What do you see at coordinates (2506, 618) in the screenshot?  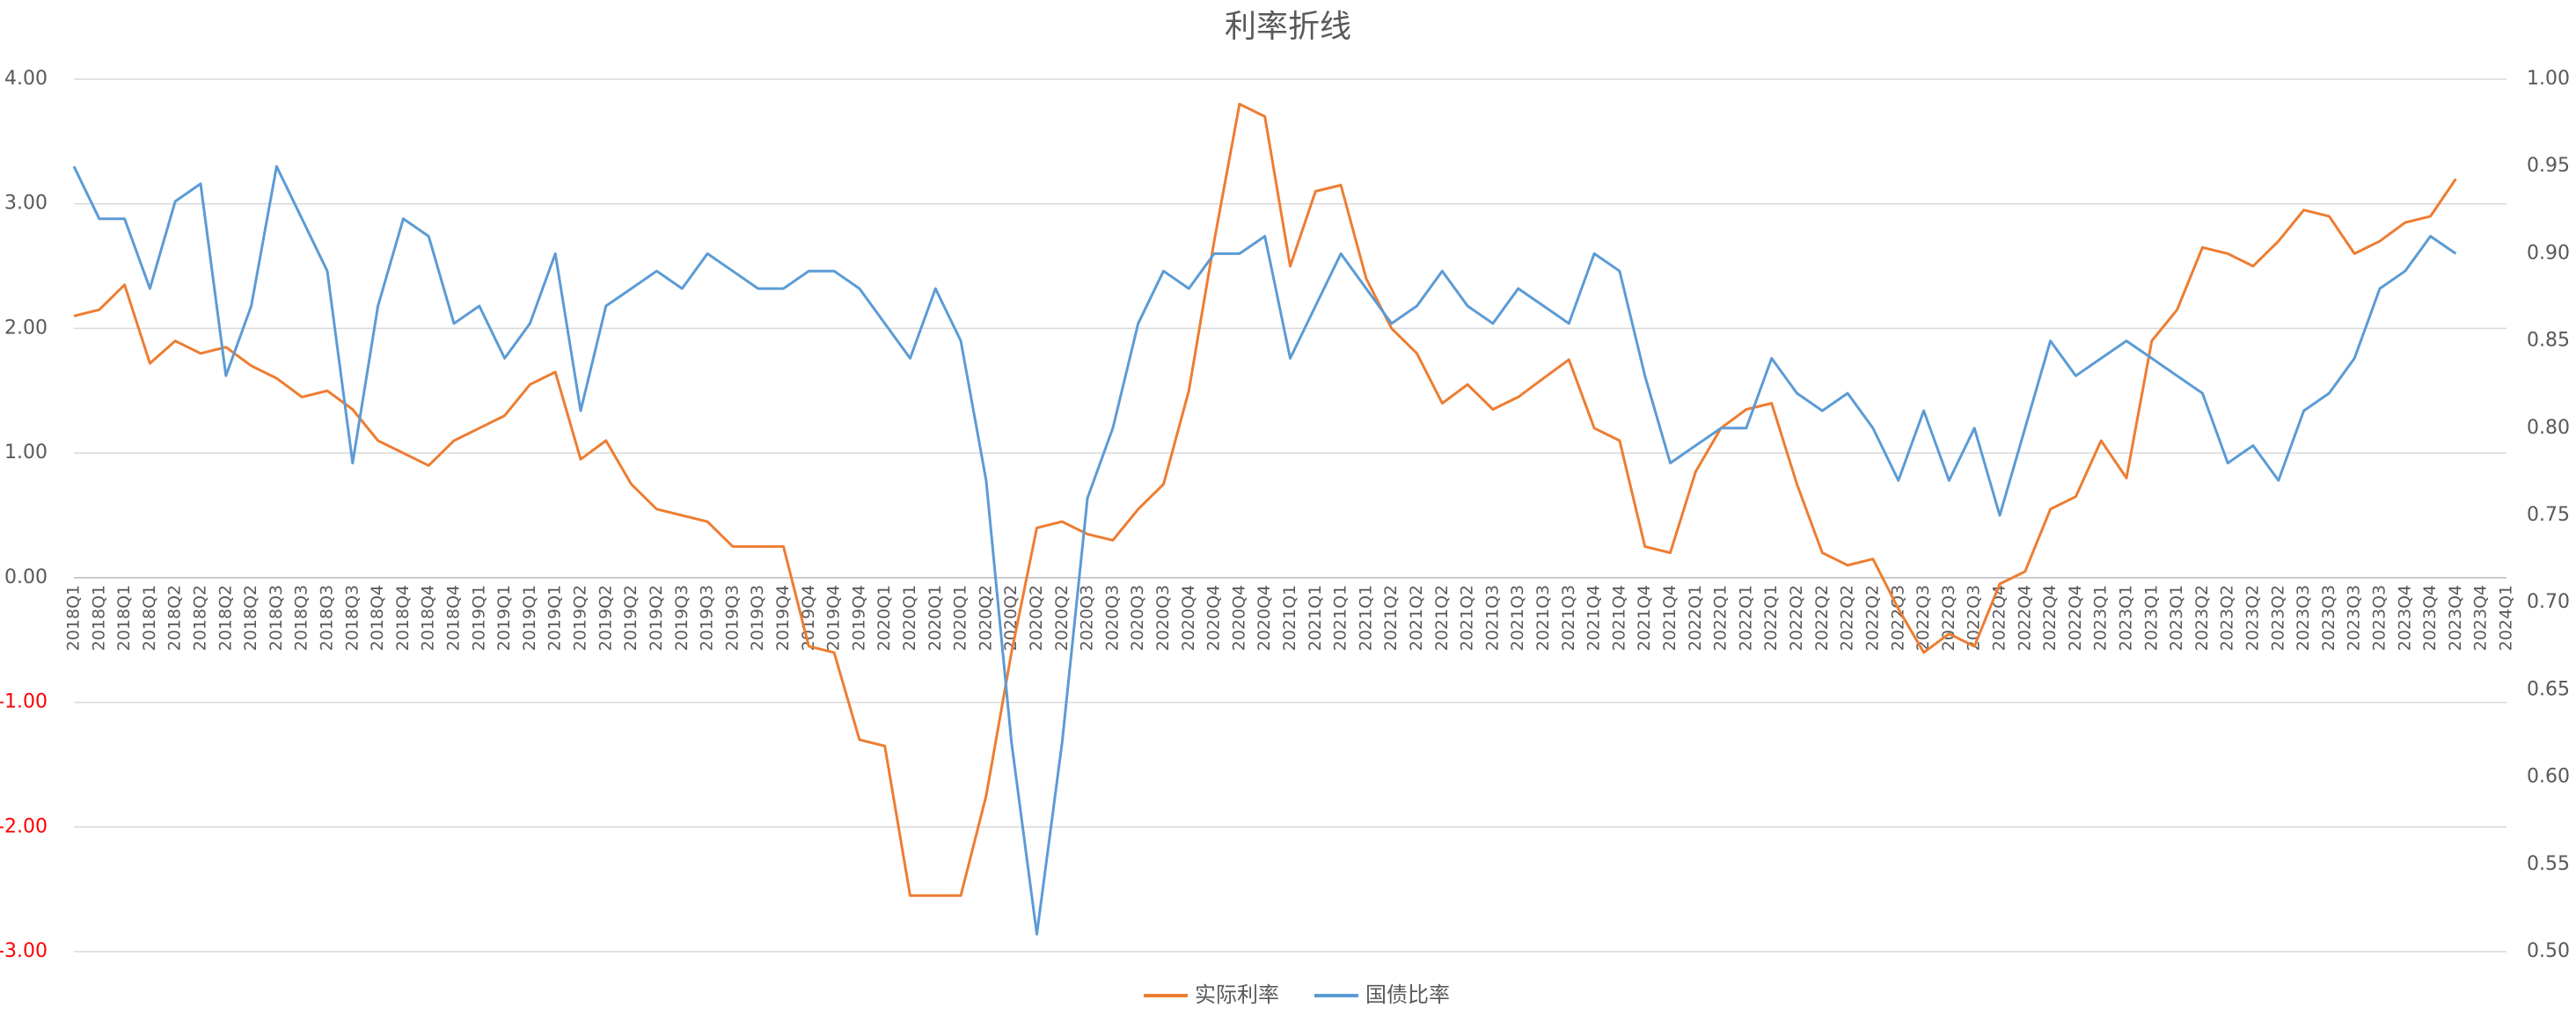 I see `x-tick-label: 2024Q1` at bounding box center [2506, 618].